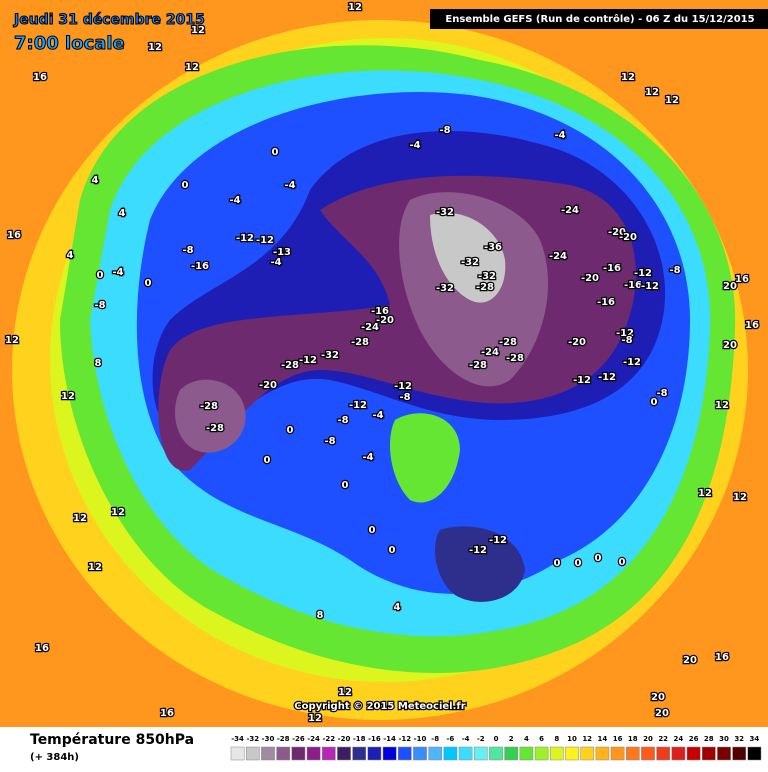 The width and height of the screenshot is (768, 772). I want to click on legend-tick-label: 24, so click(679, 739).